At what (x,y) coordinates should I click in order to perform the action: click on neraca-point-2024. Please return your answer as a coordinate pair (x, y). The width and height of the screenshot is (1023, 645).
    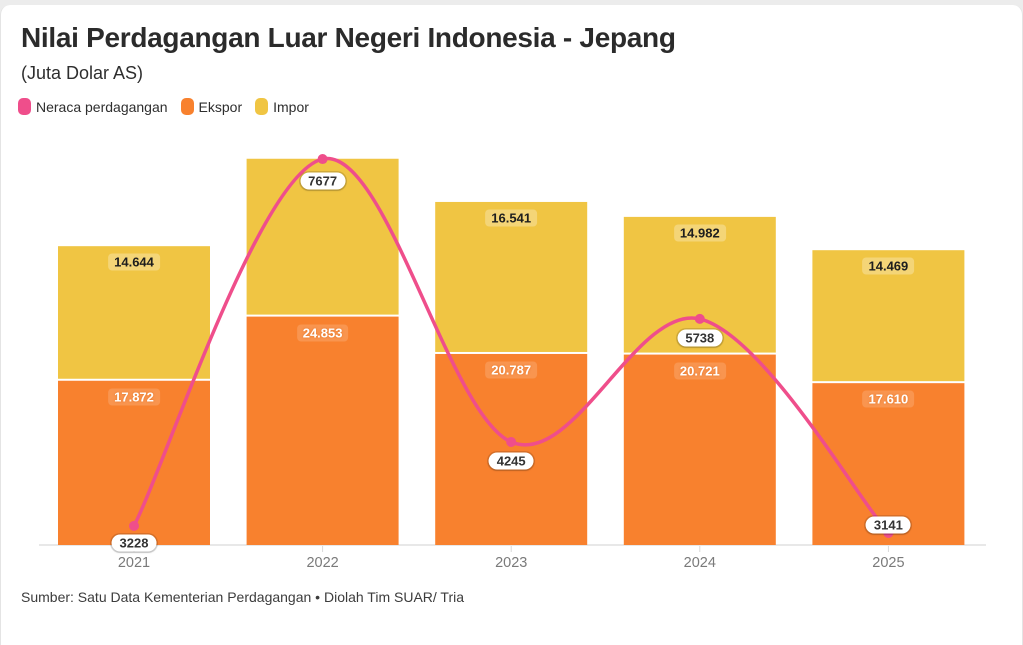
    Looking at the image, I should click on (699, 318).